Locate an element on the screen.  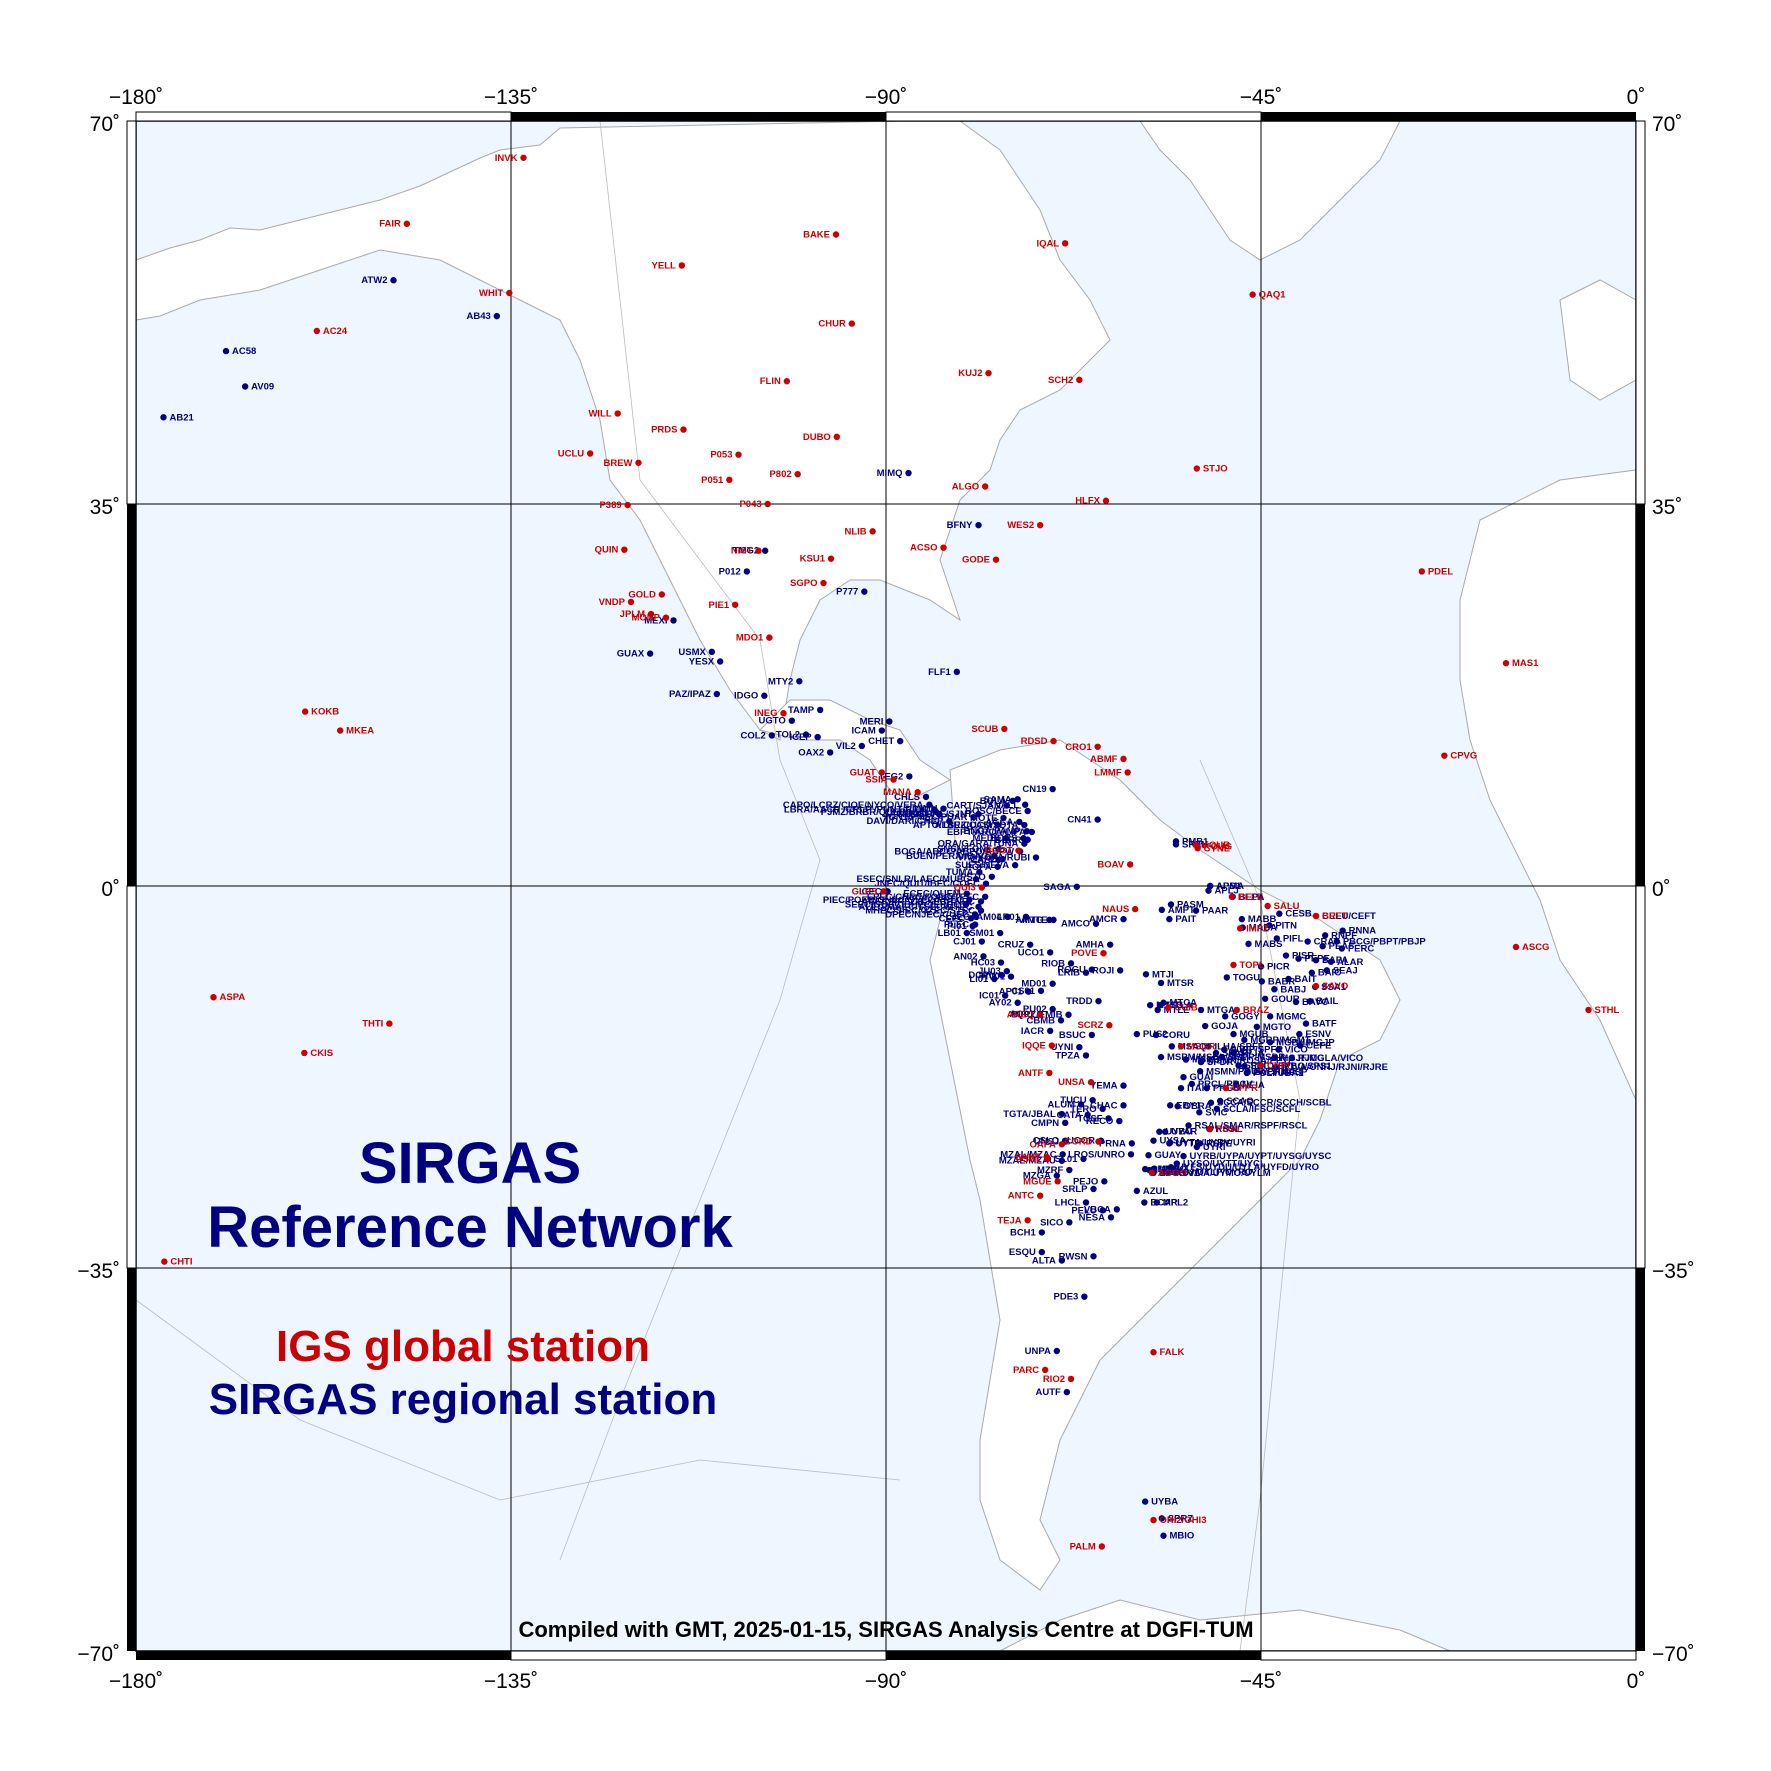
sirgas-station-label: GOJA is located at coordinates (1224, 1026).